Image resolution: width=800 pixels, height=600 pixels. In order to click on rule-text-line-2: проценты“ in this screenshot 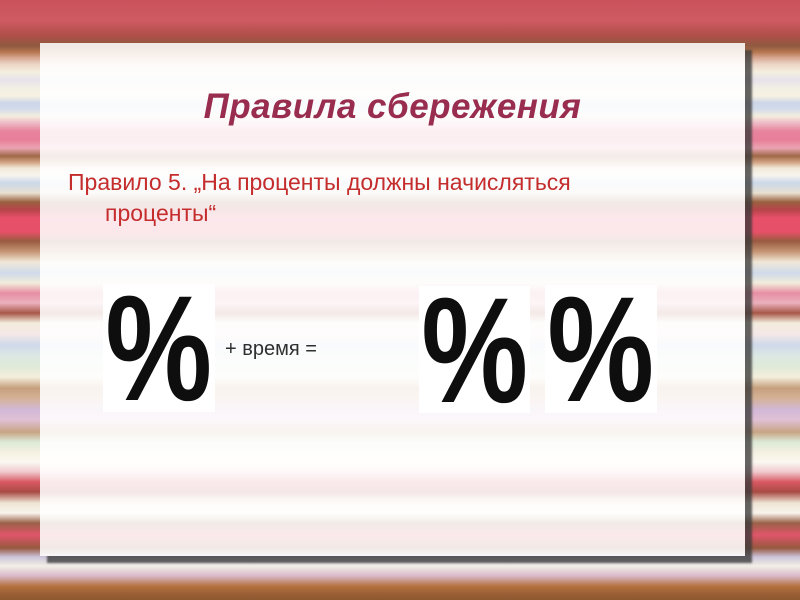, I will do `click(161, 213)`.